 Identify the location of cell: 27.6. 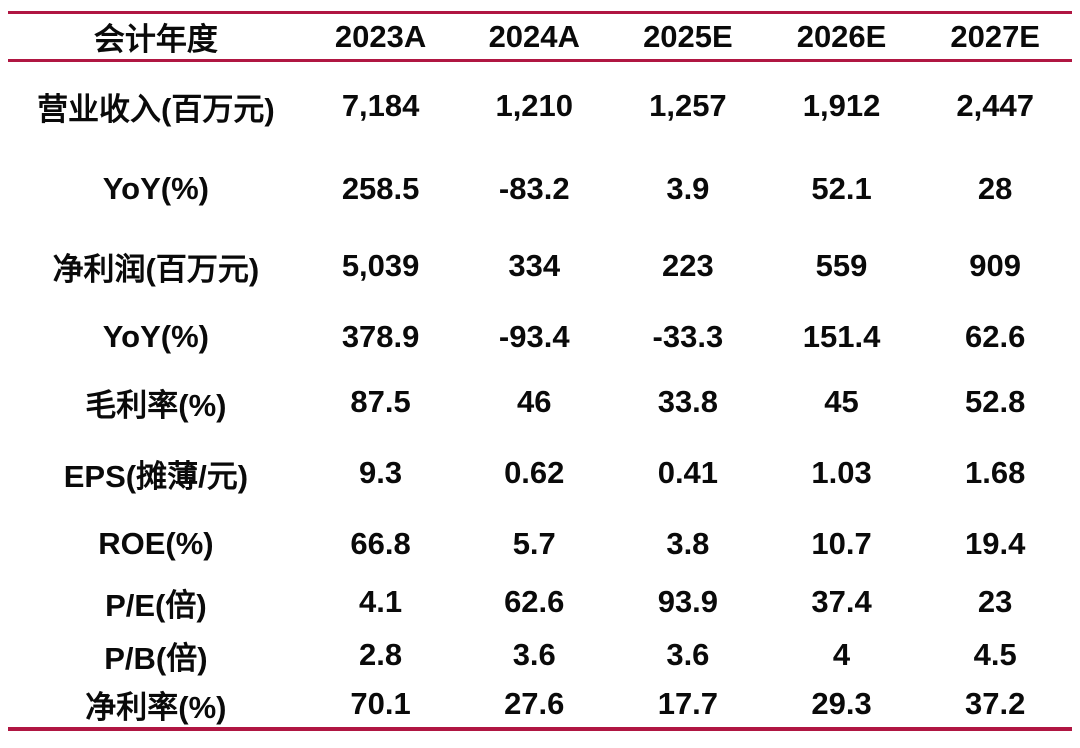
(534, 703).